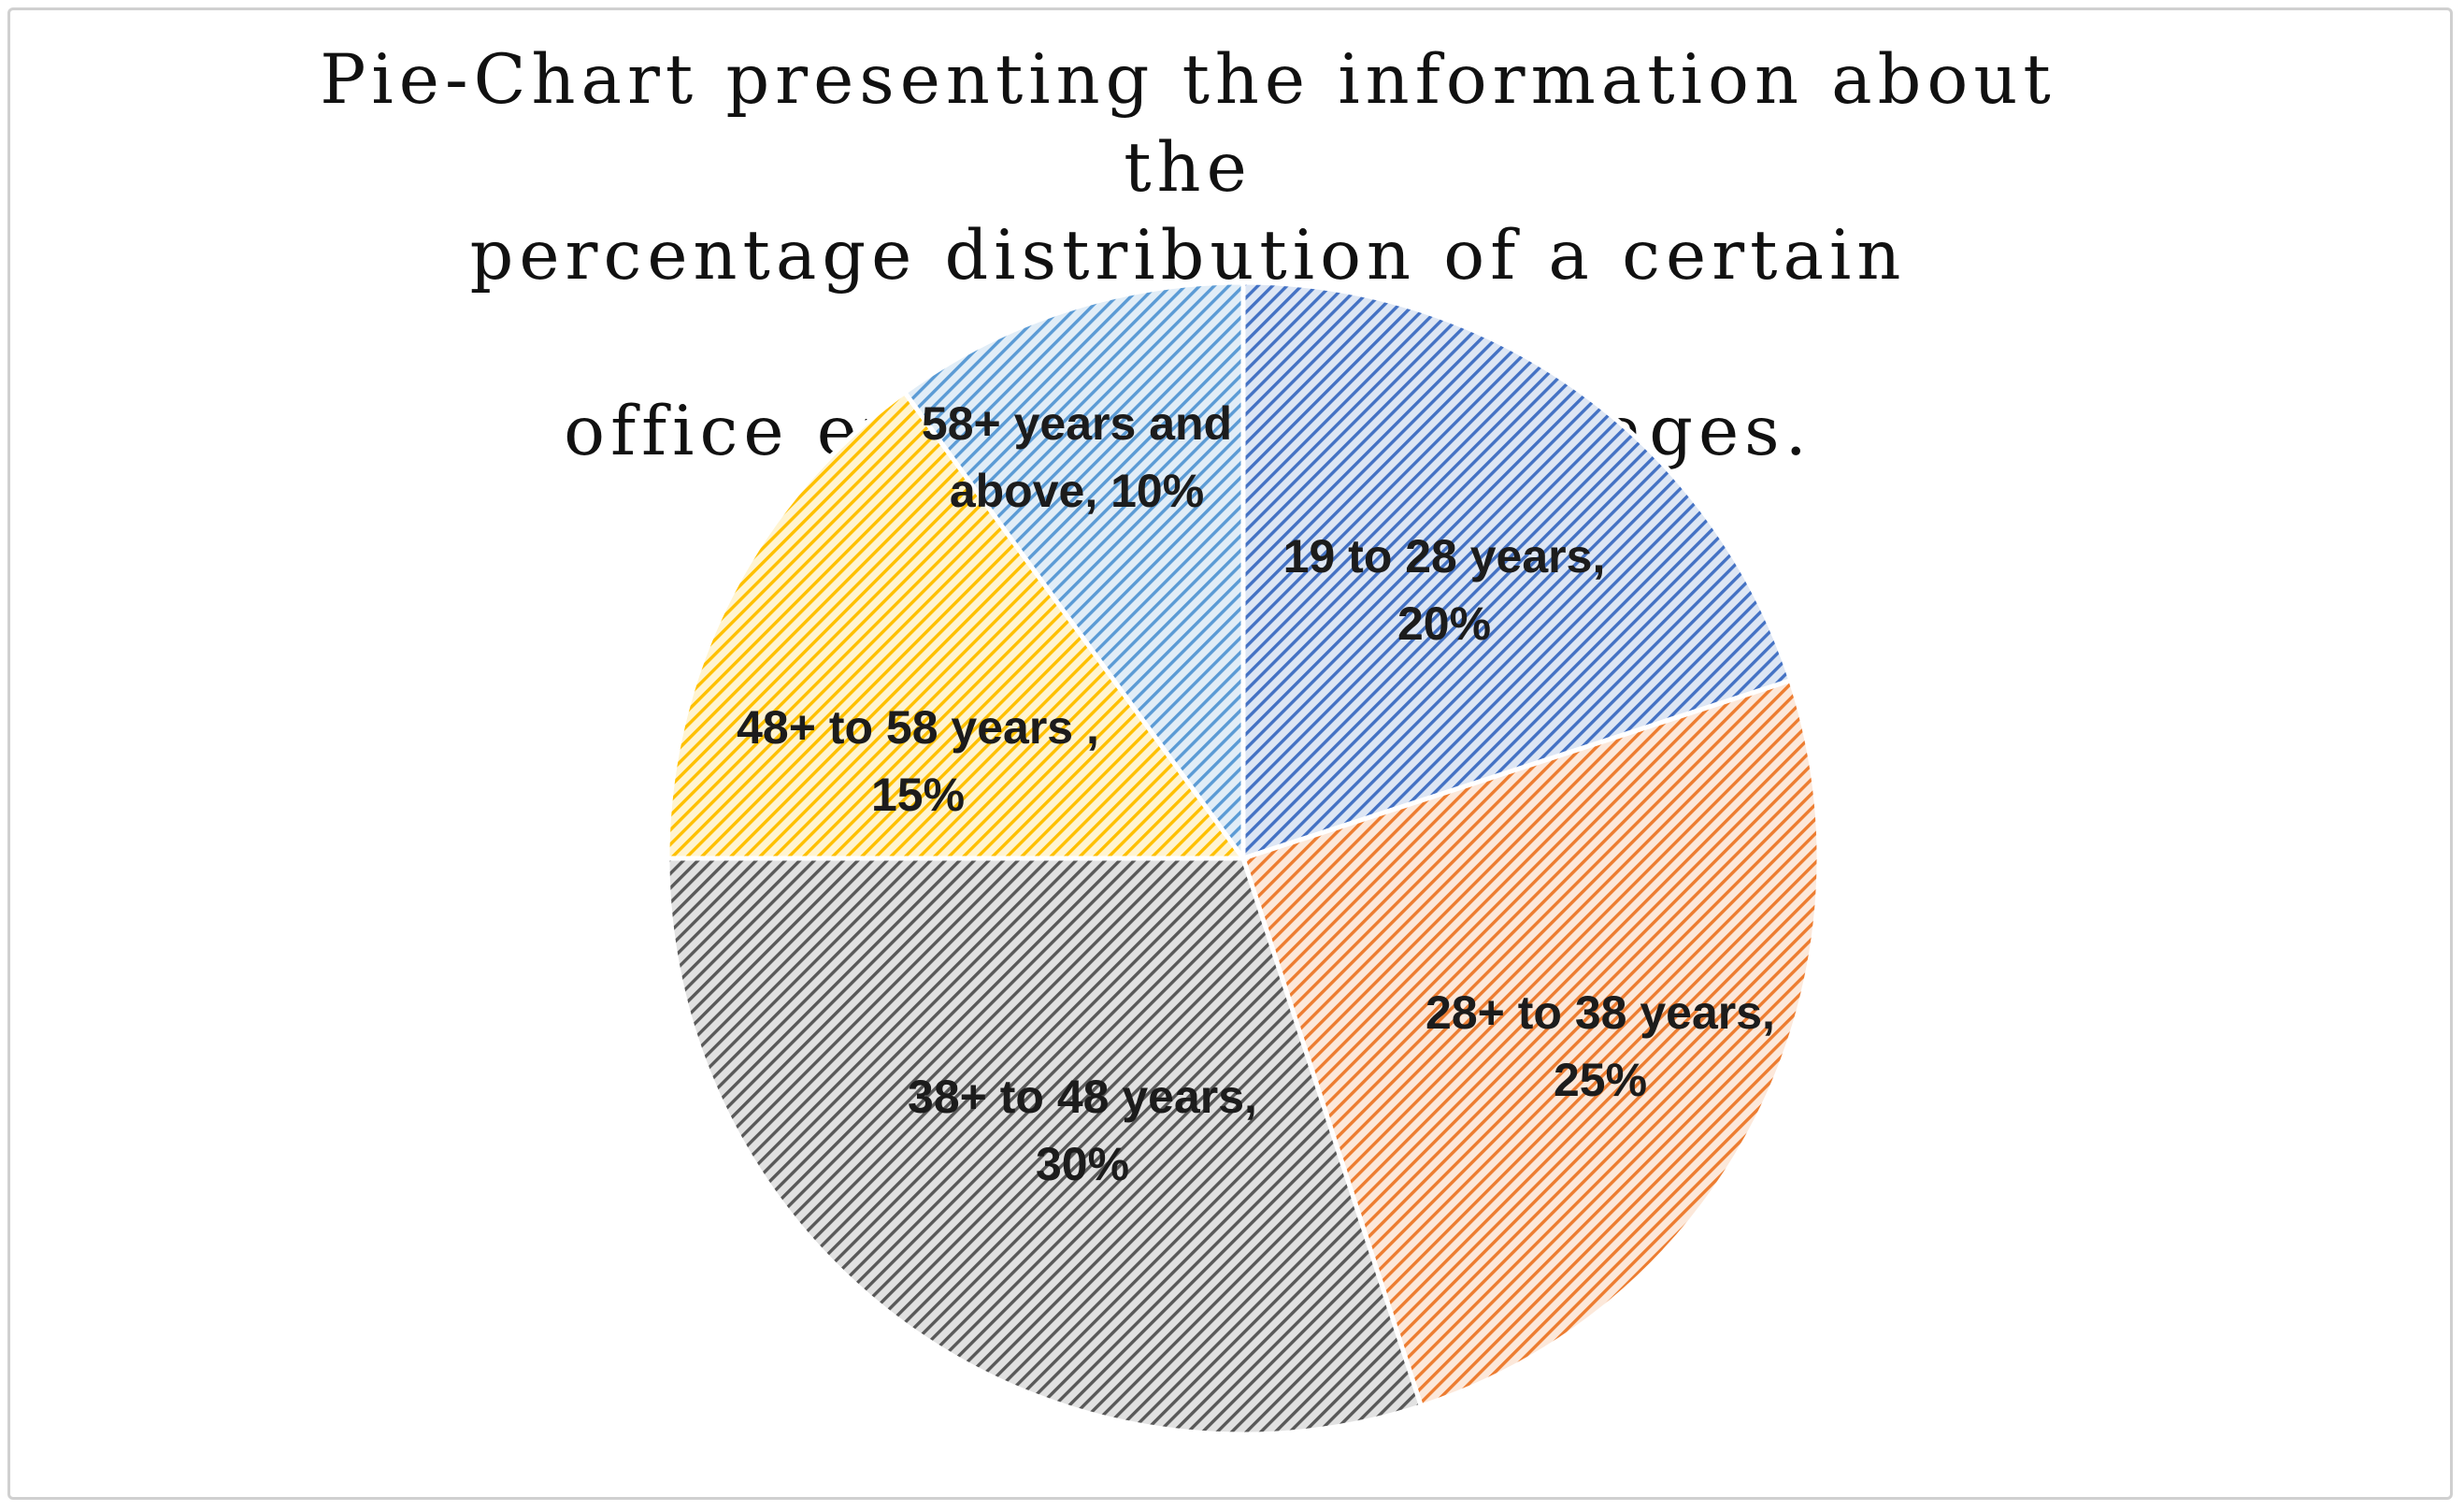  What do you see at coordinates (1082, 1164) in the screenshot?
I see `slice-label-3-line-2: 30%` at bounding box center [1082, 1164].